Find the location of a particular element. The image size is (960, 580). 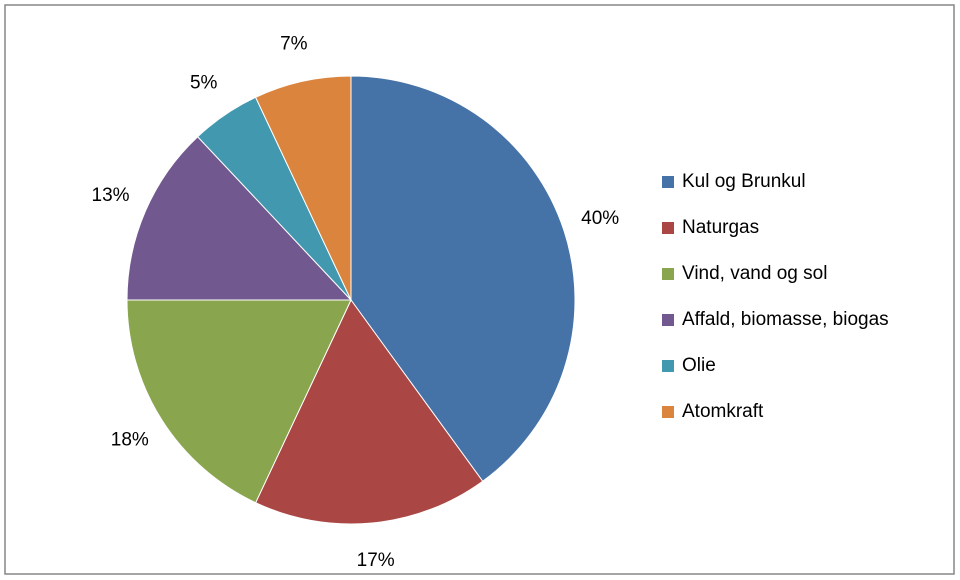

data-label: 18% is located at coordinates (130, 439).